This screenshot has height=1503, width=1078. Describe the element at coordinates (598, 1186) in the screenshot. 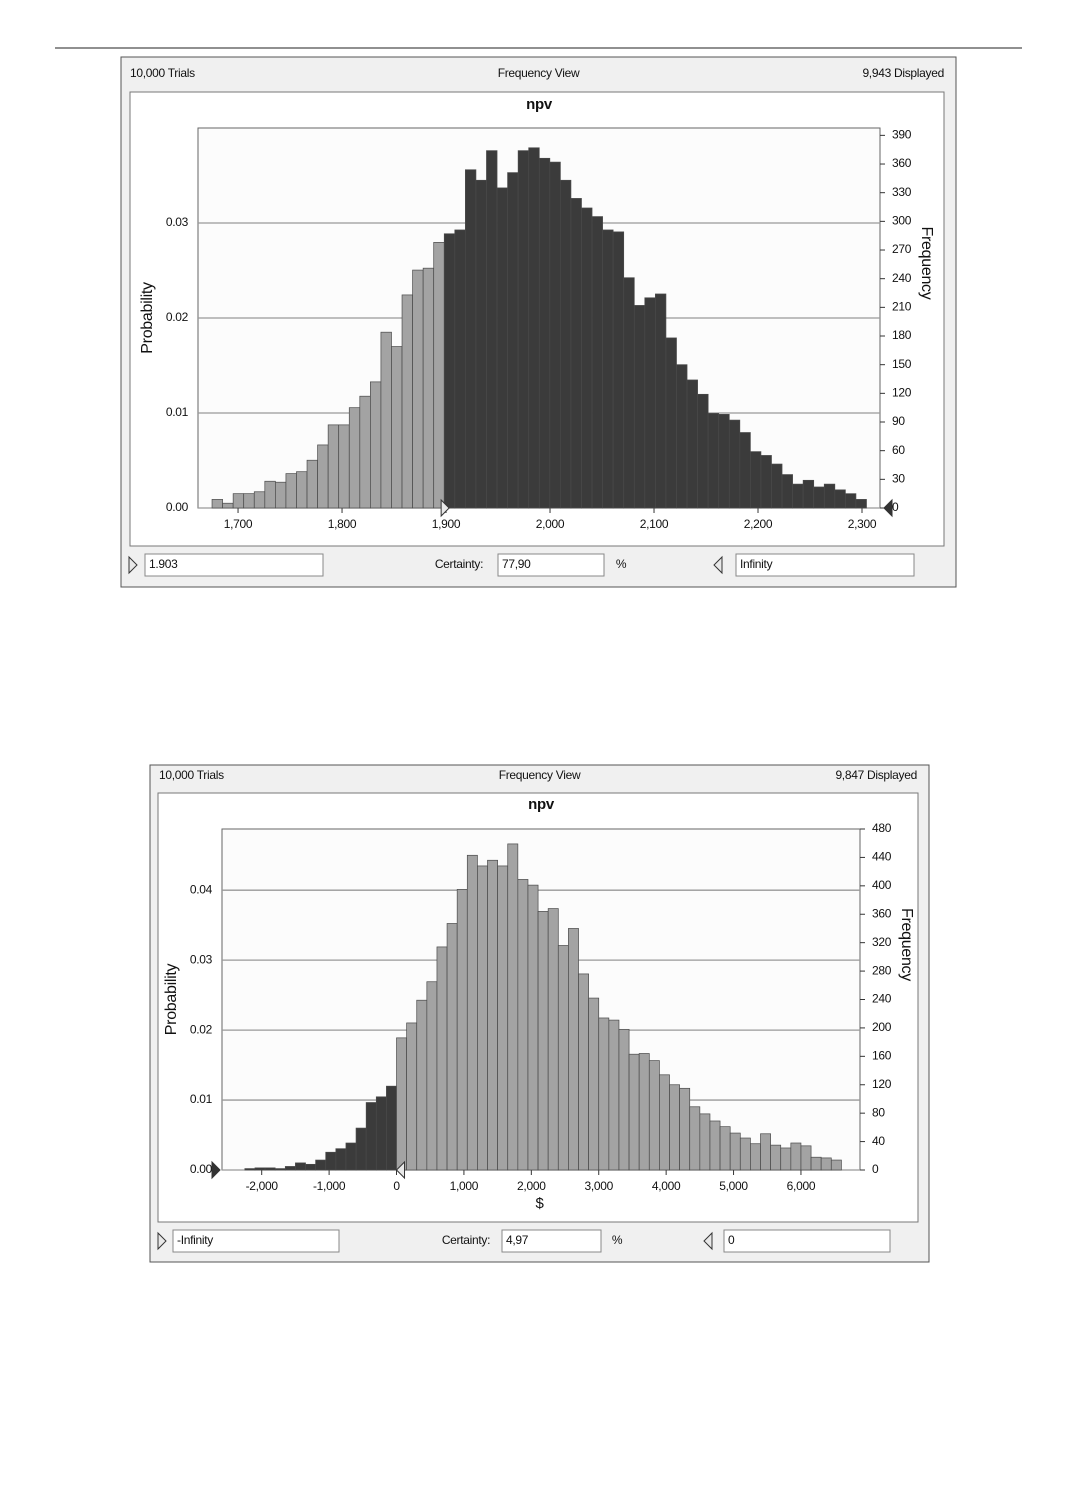

I see `x-tick-label: 3,000` at that location.